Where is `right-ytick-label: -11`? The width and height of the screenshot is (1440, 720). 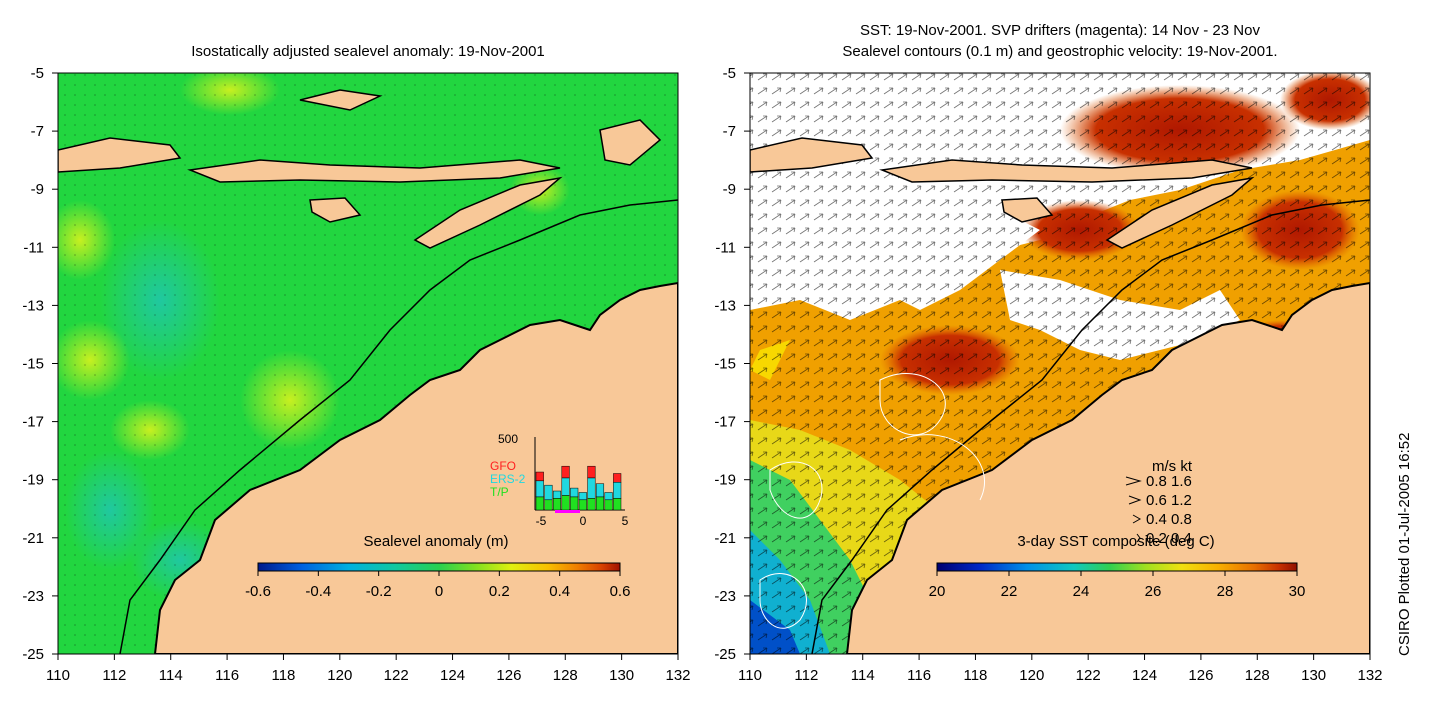
right-ytick-label: -11 is located at coordinates (725, 247).